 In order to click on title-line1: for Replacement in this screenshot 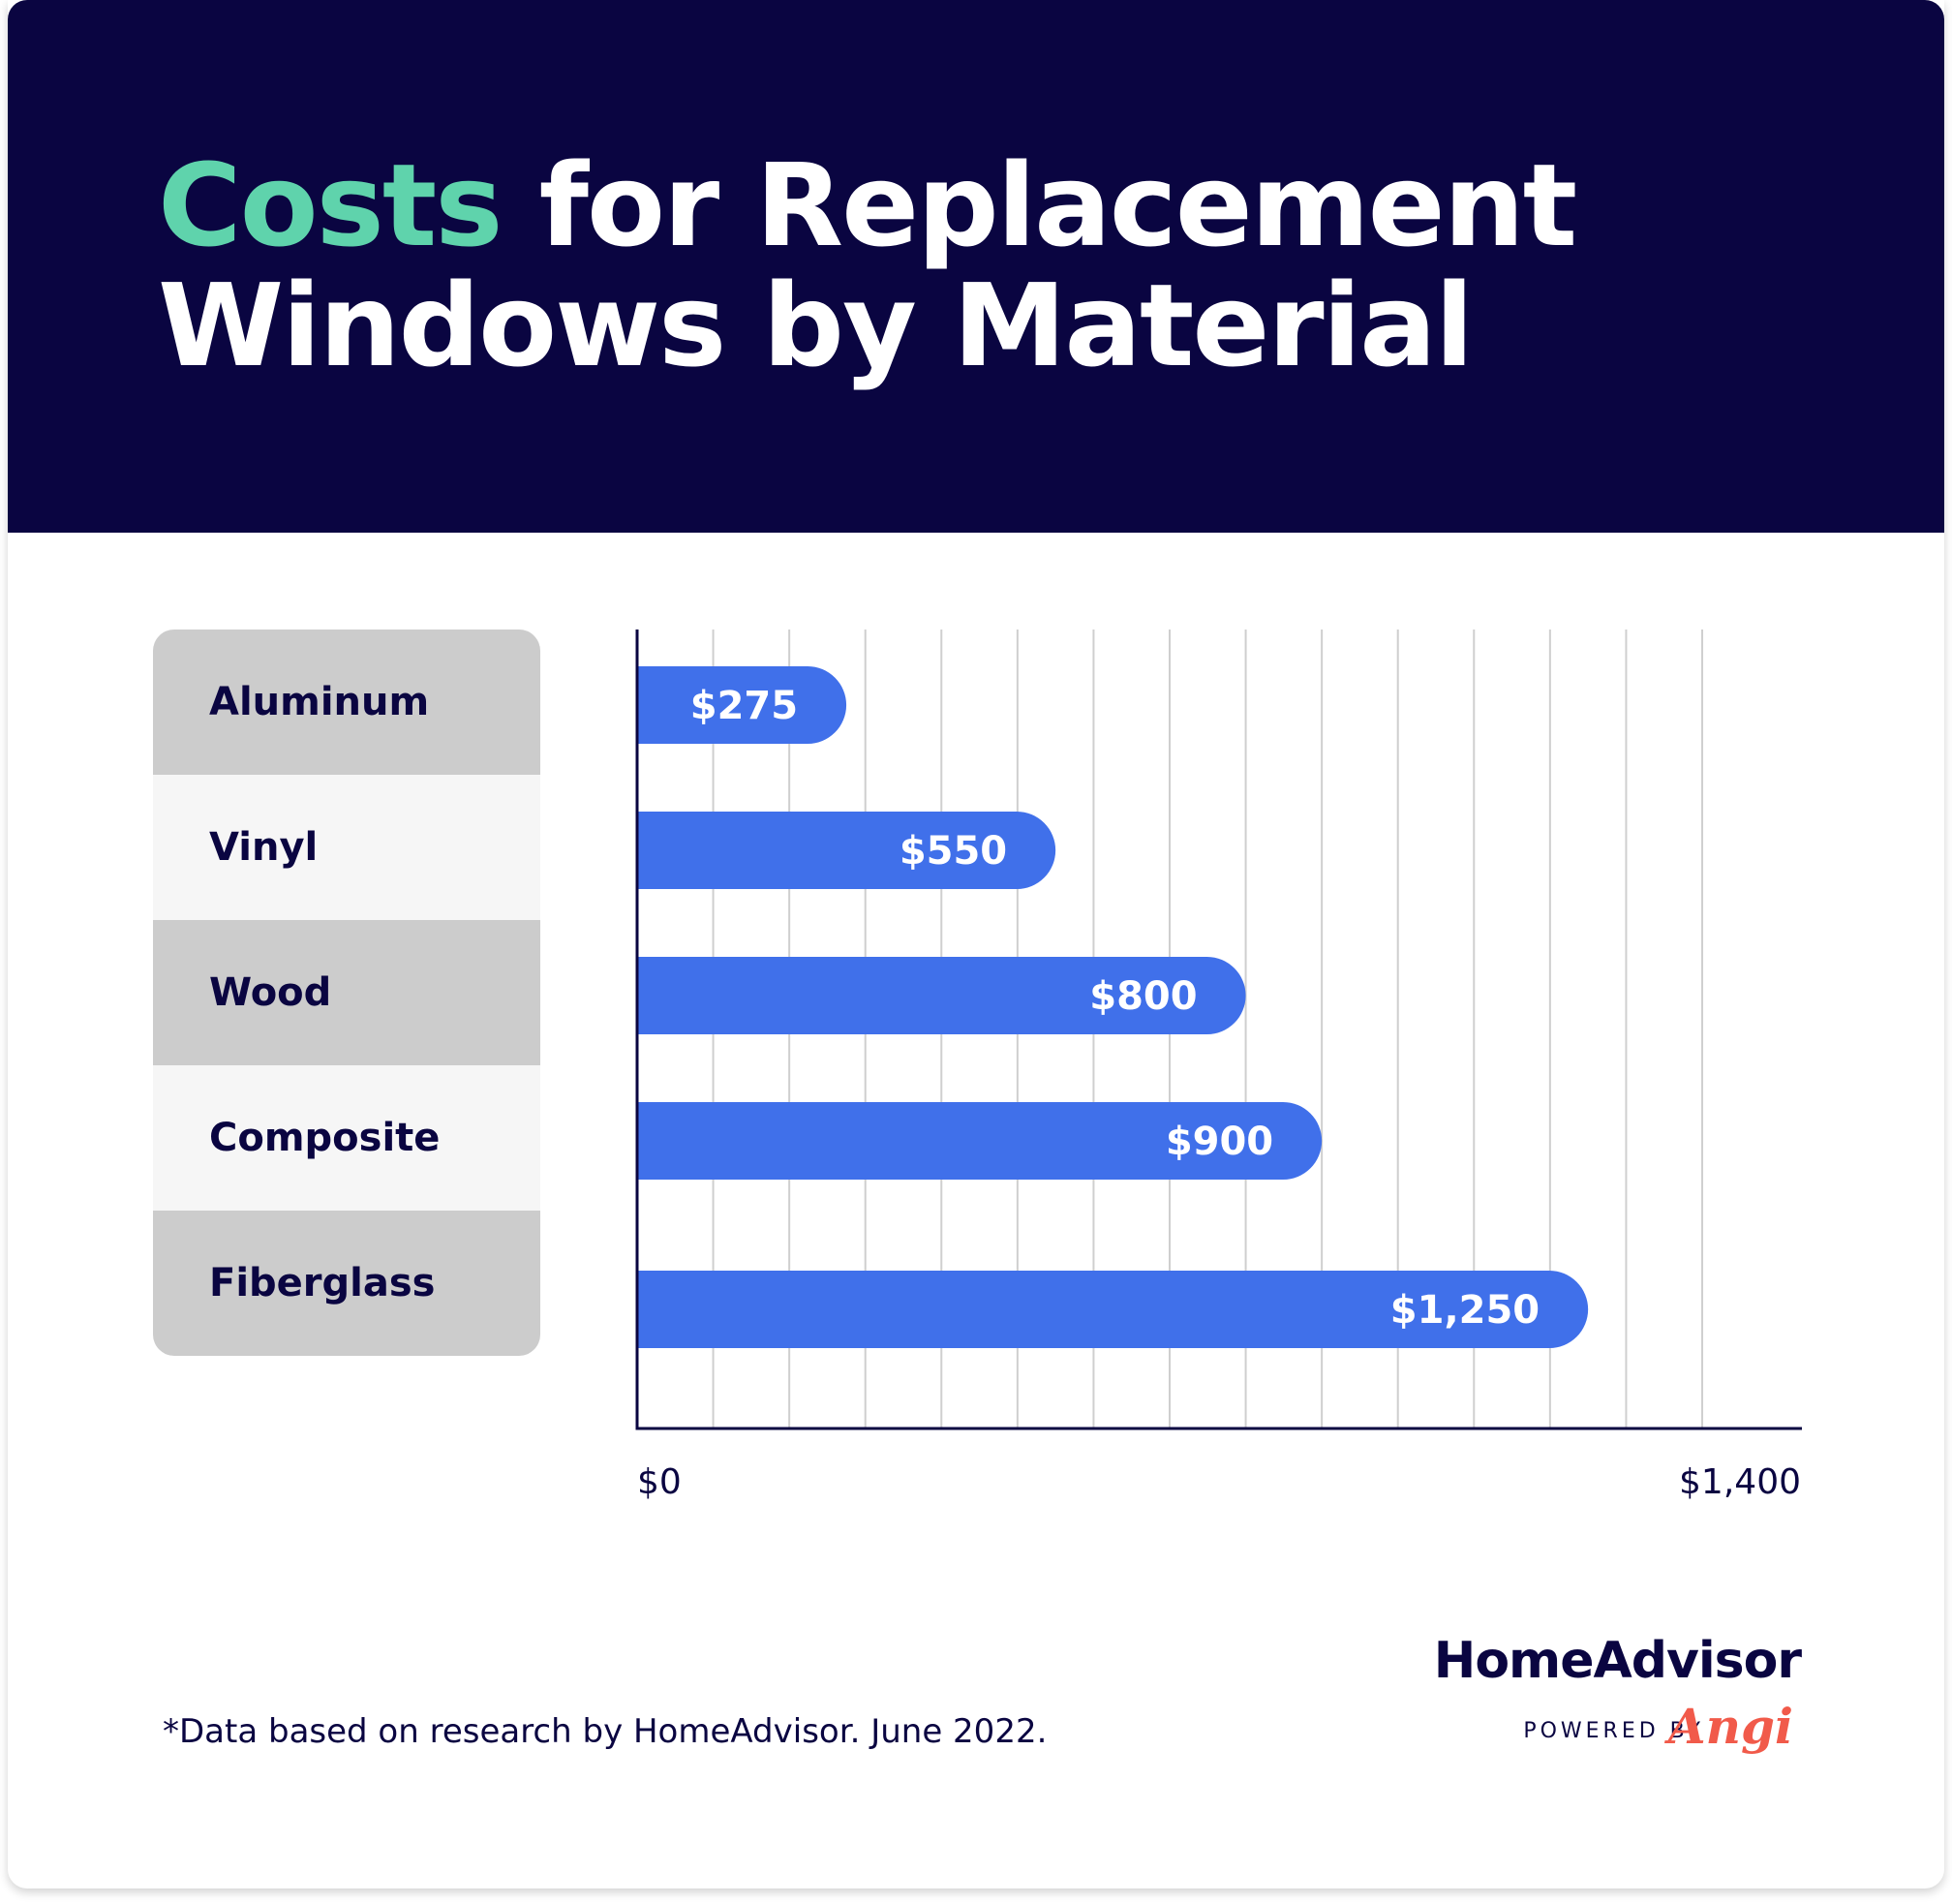, I will do `click(1039, 205)`.